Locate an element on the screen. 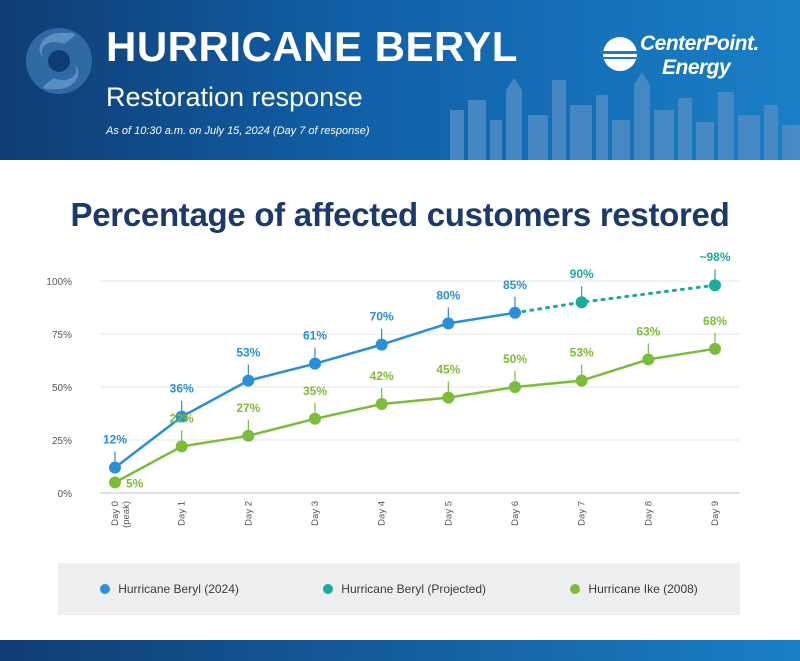  y-tick-label: 25% is located at coordinates (62, 441).